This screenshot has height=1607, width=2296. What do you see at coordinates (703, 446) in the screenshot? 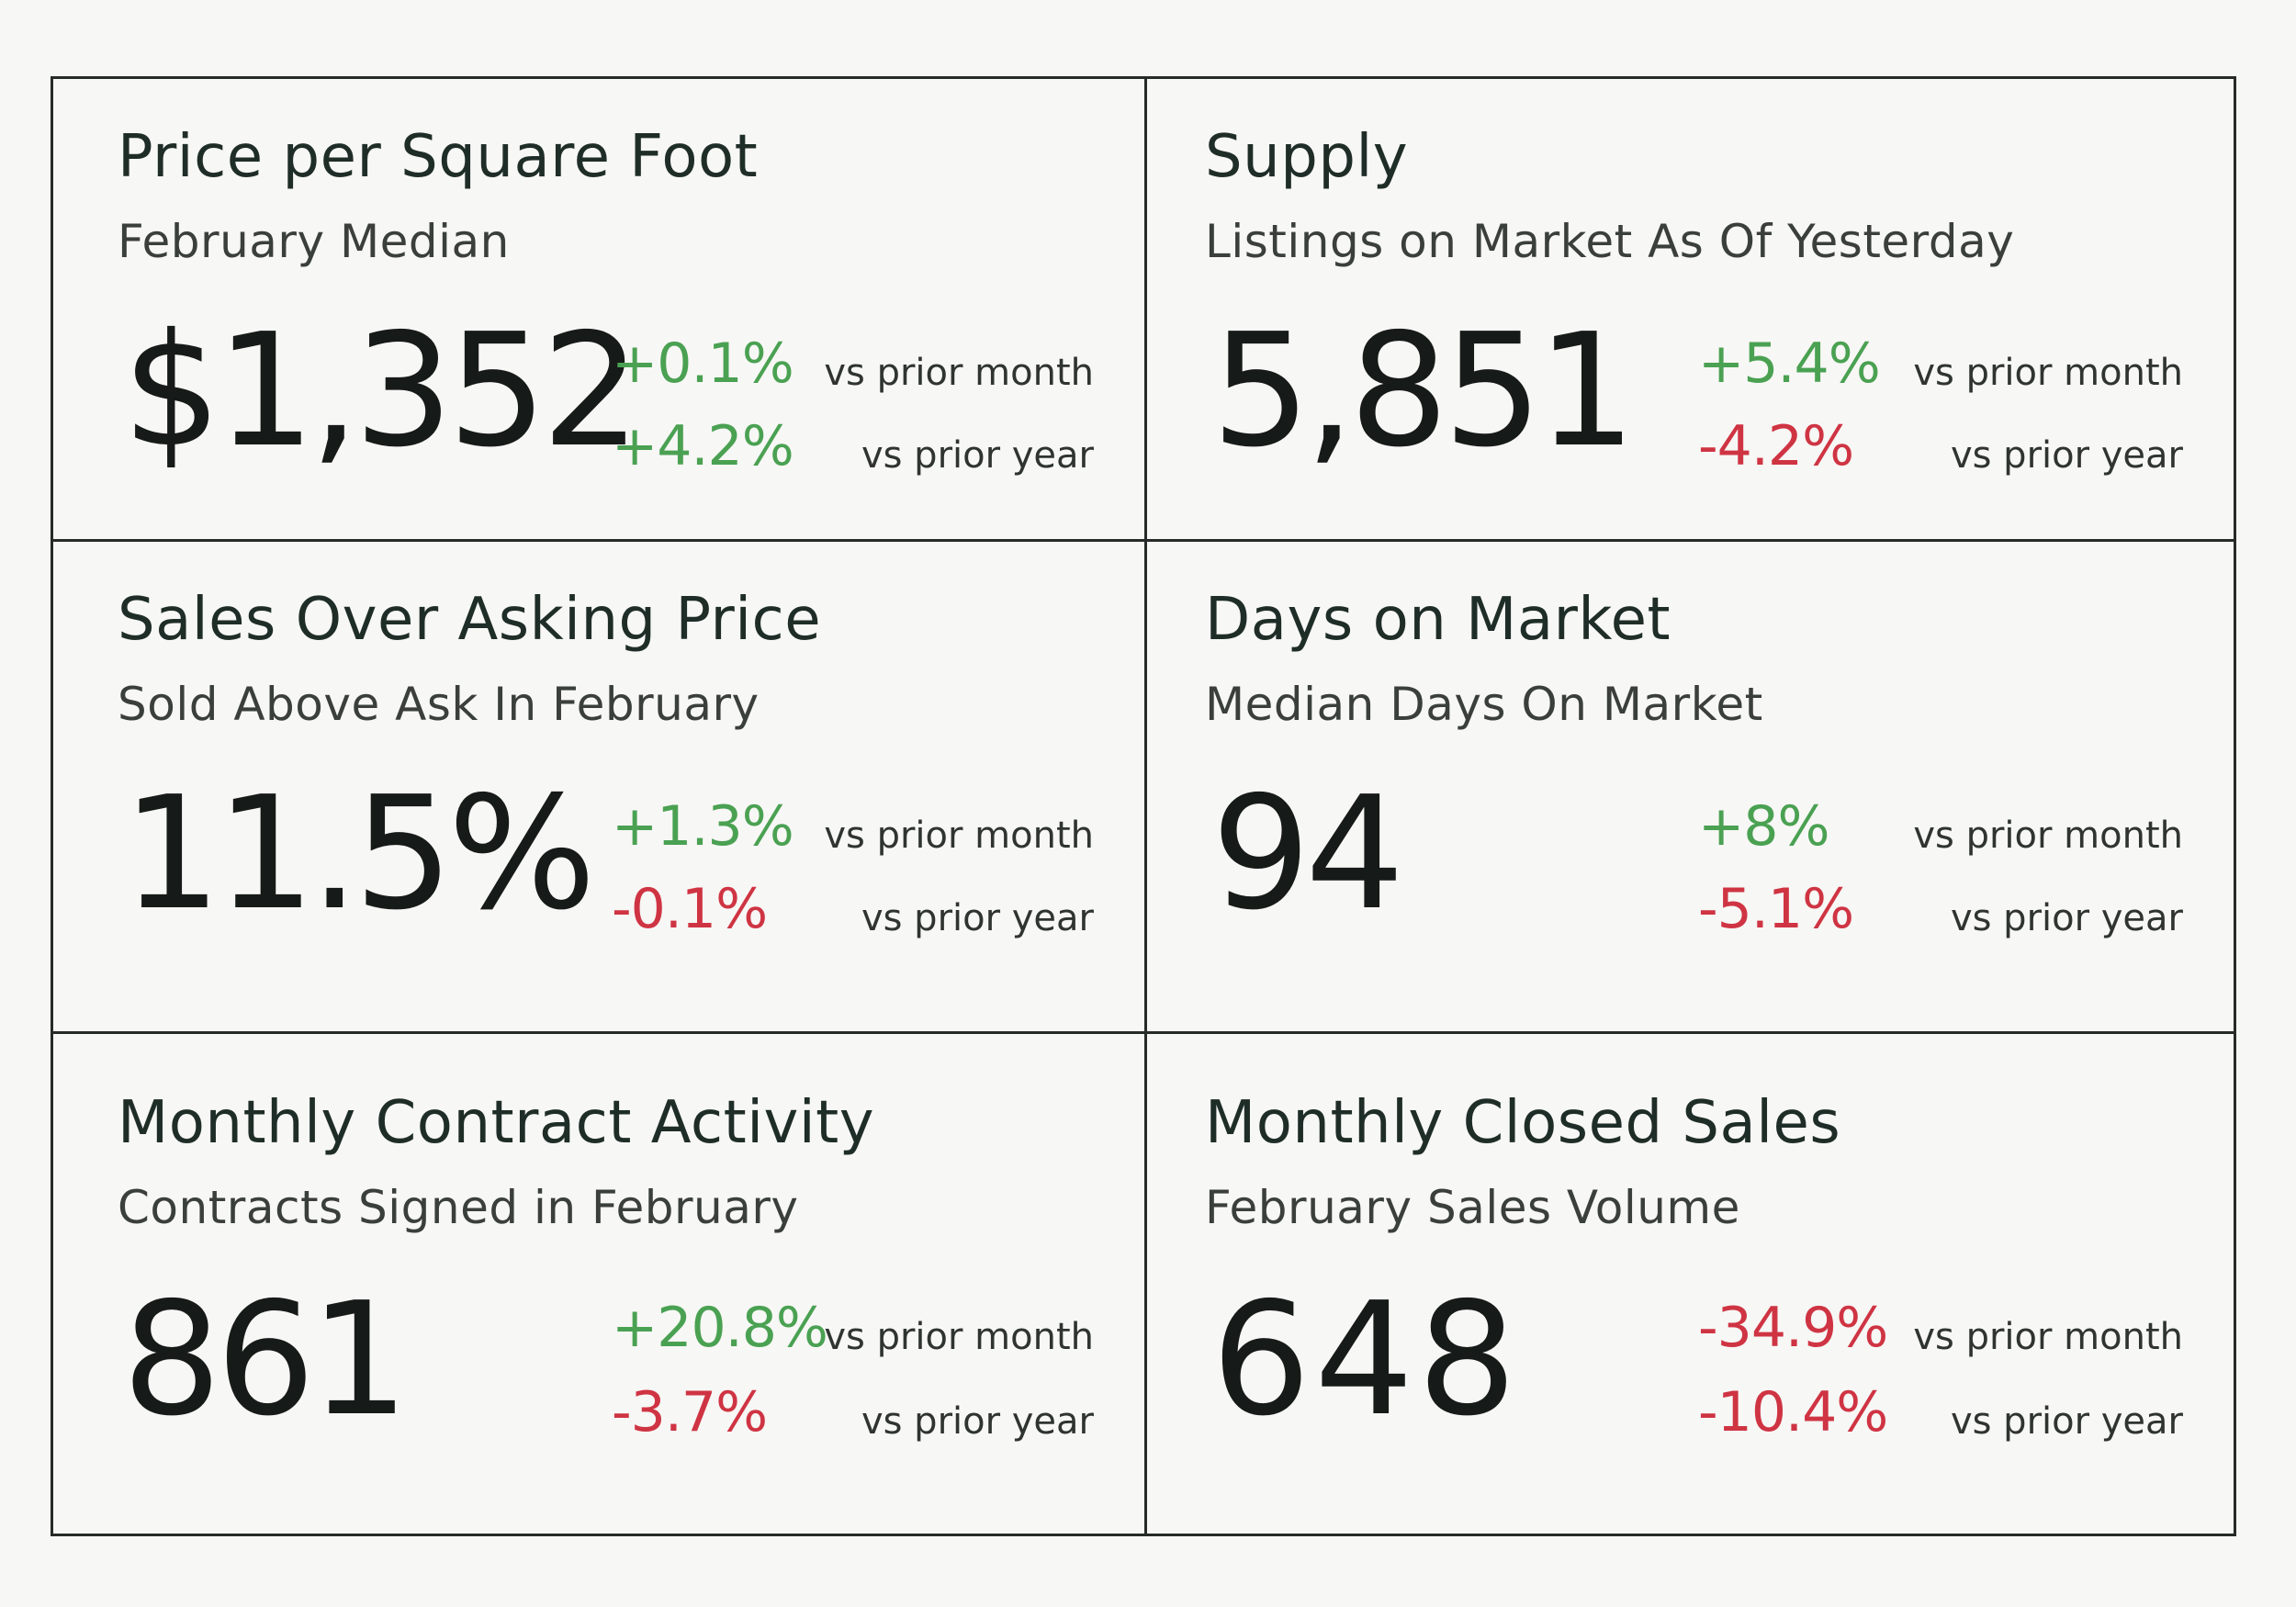
I see `year-change: +4.2%` at bounding box center [703, 446].